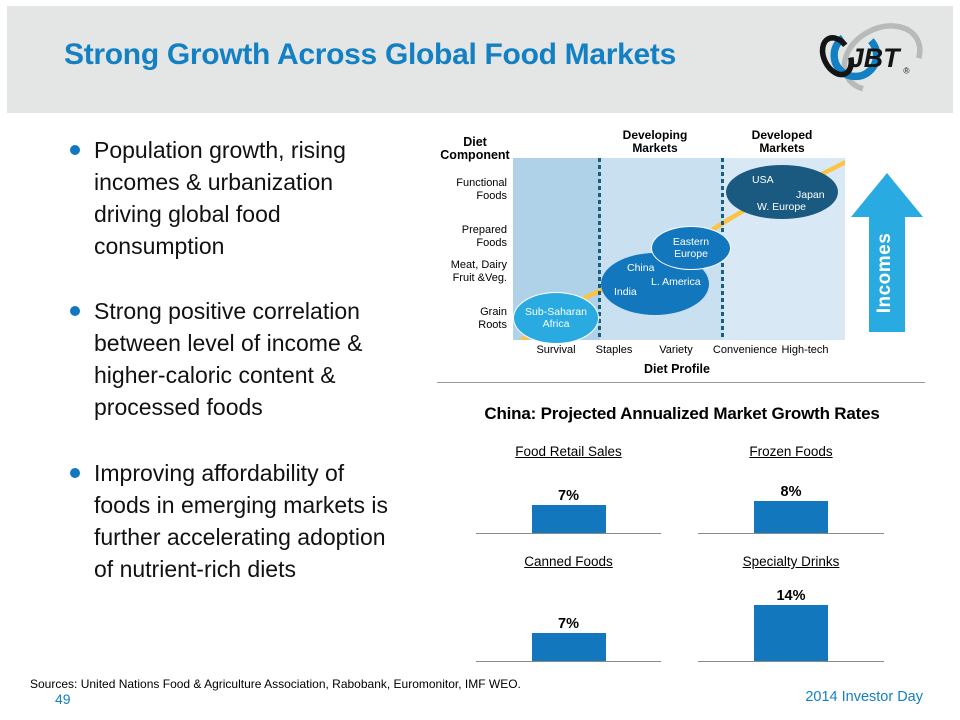 The height and width of the screenshot is (720, 960). I want to click on section-divider-line, so click(681, 382).